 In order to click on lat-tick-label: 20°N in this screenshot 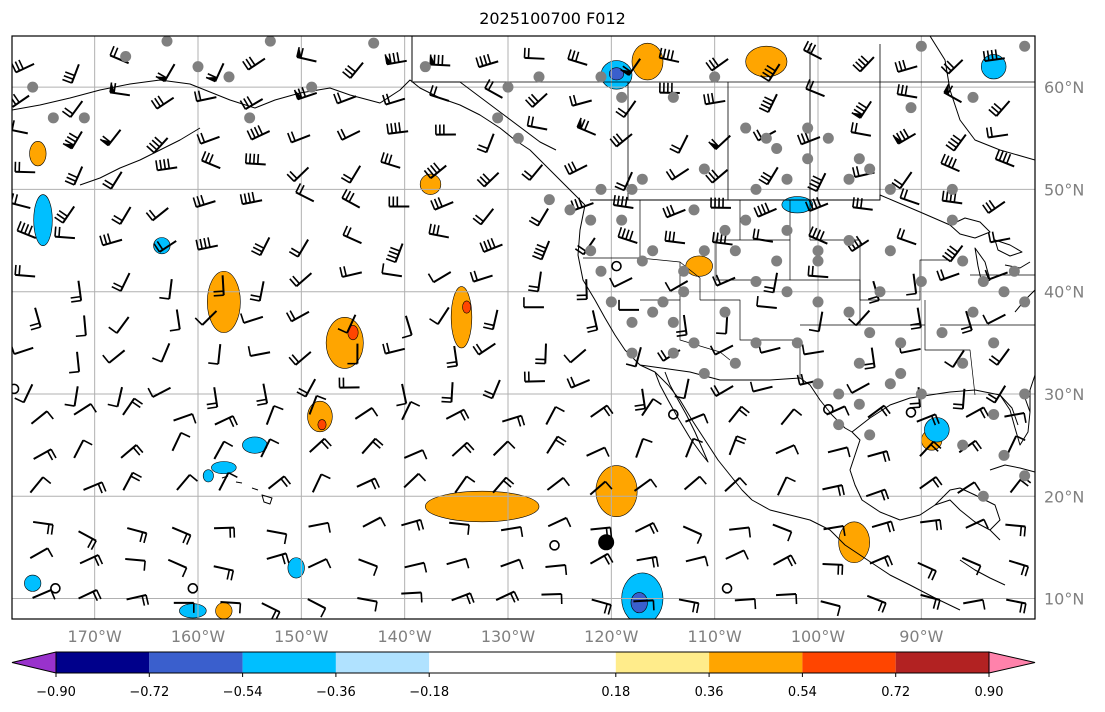, I will do `click(1064, 496)`.